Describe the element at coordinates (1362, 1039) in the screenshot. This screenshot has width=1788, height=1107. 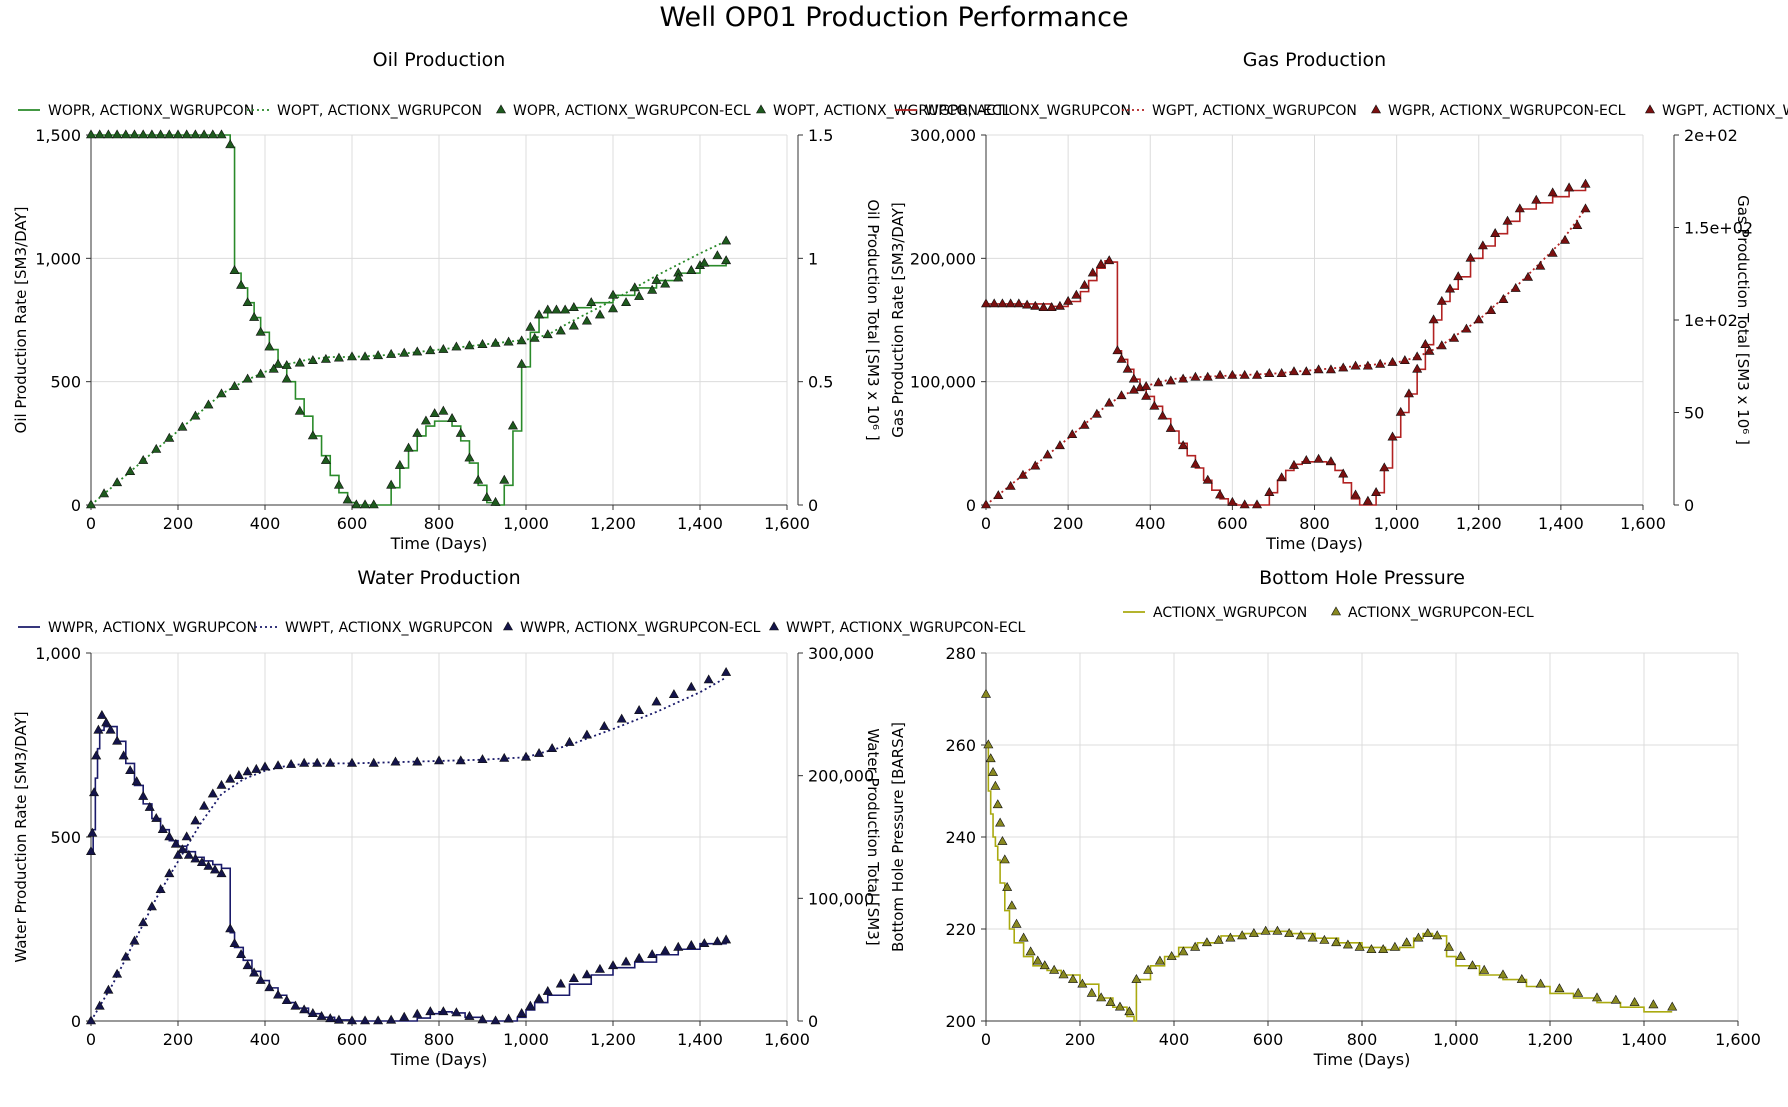
I see `x-tick-label: 800` at that location.